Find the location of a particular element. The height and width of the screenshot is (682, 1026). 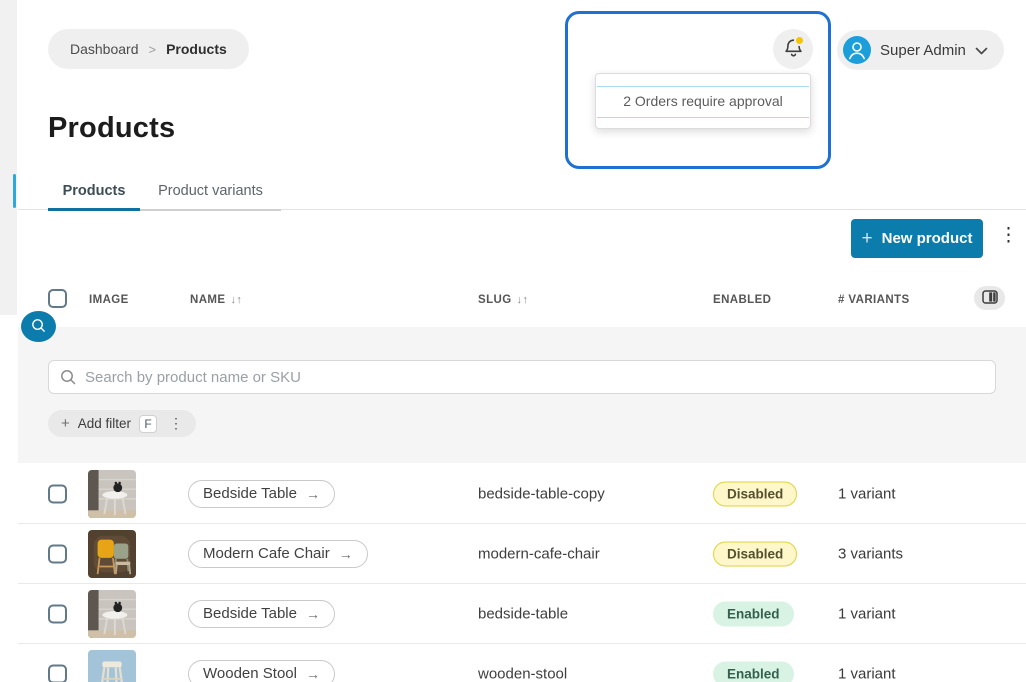

variant-count: 3 variants is located at coordinates (871, 553).